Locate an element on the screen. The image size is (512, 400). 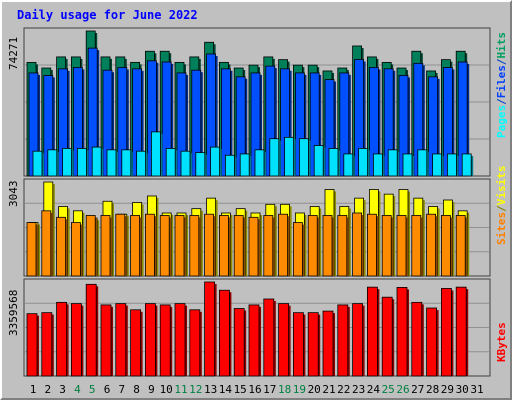
x-label-day-12: 12 is located at coordinates (195, 389).